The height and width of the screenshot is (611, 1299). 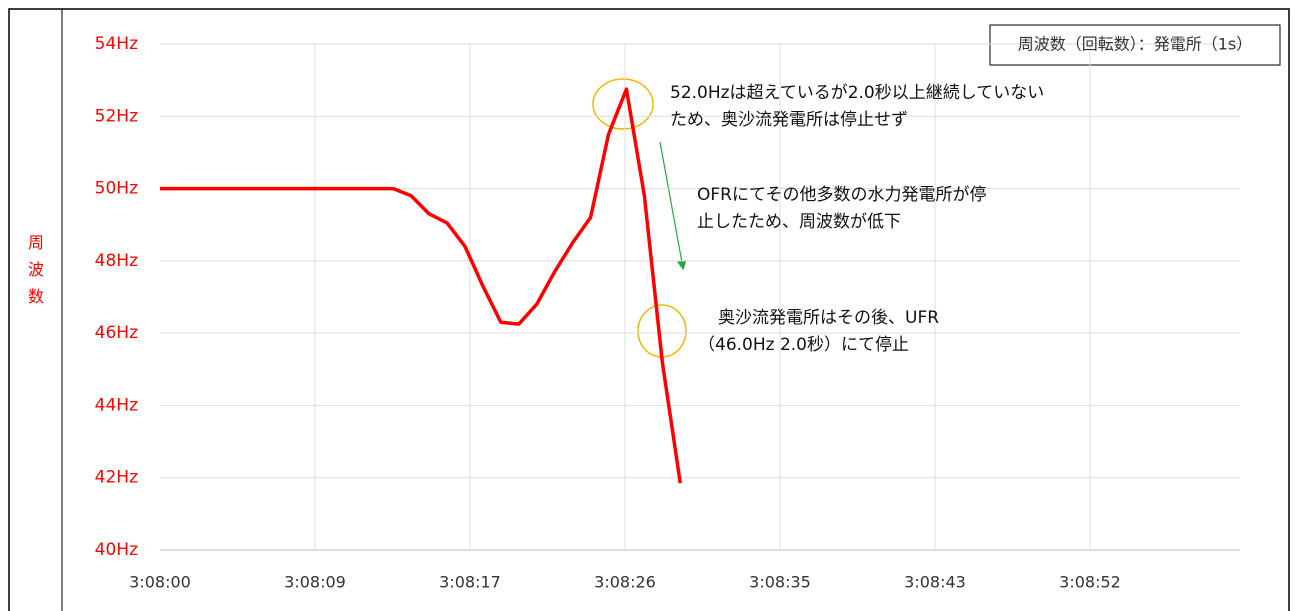 I want to click on x-tick-label: 3:08:17, so click(x=470, y=582).